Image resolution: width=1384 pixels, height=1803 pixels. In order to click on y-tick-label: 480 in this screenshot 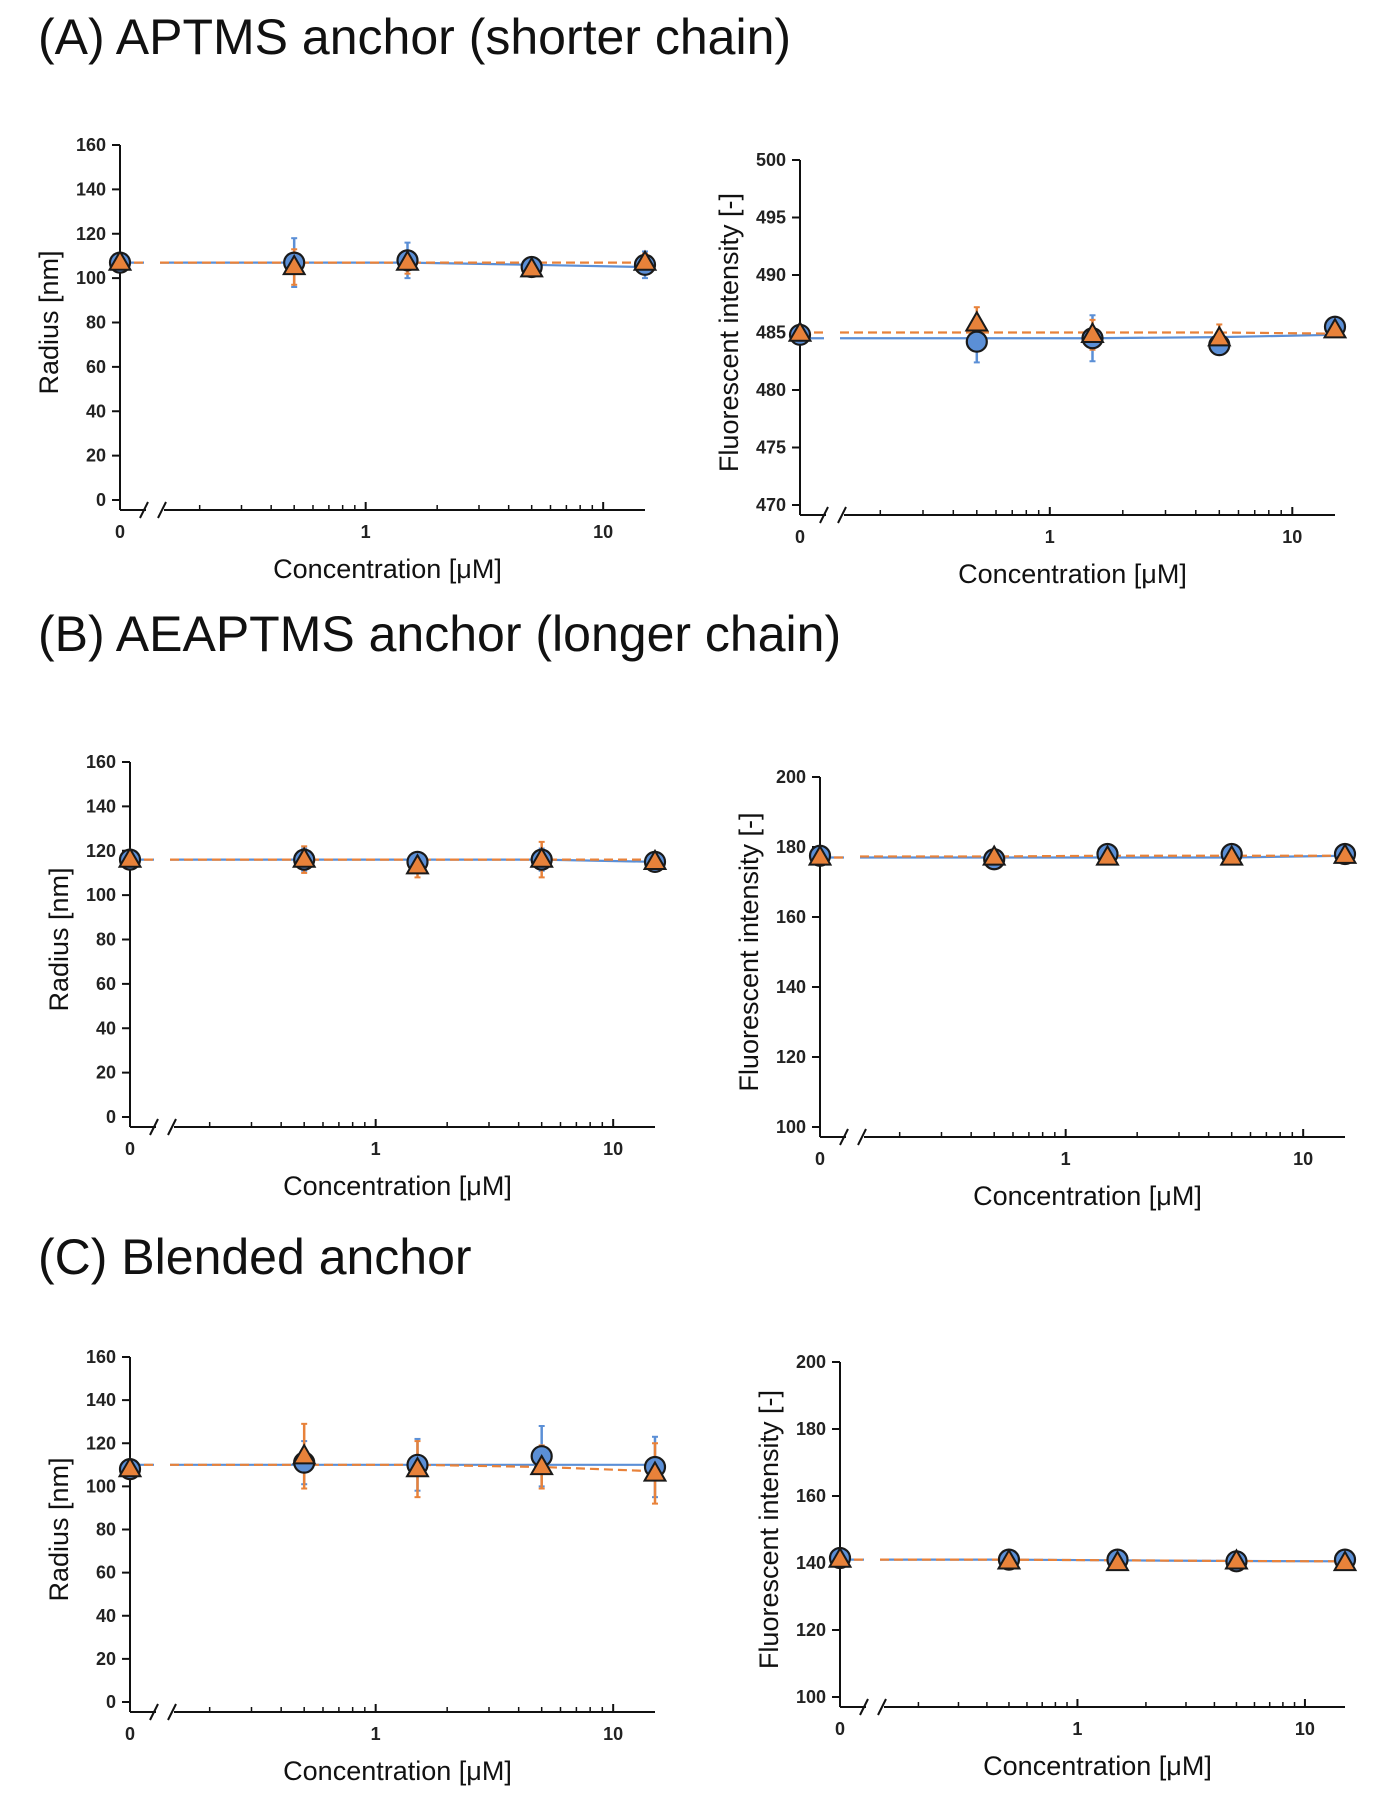, I will do `click(771, 390)`.